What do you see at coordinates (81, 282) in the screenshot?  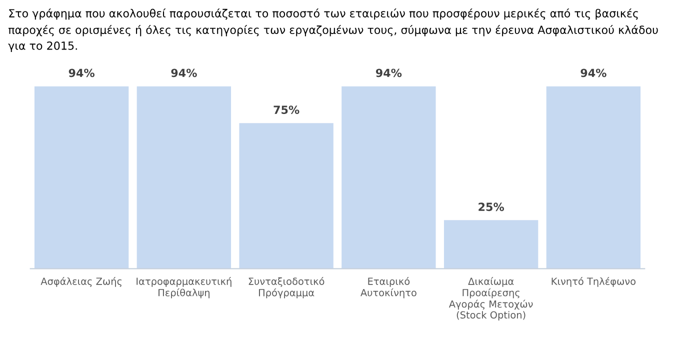 I see `x-tick-label: Ασφάλειας Ζωής` at bounding box center [81, 282].